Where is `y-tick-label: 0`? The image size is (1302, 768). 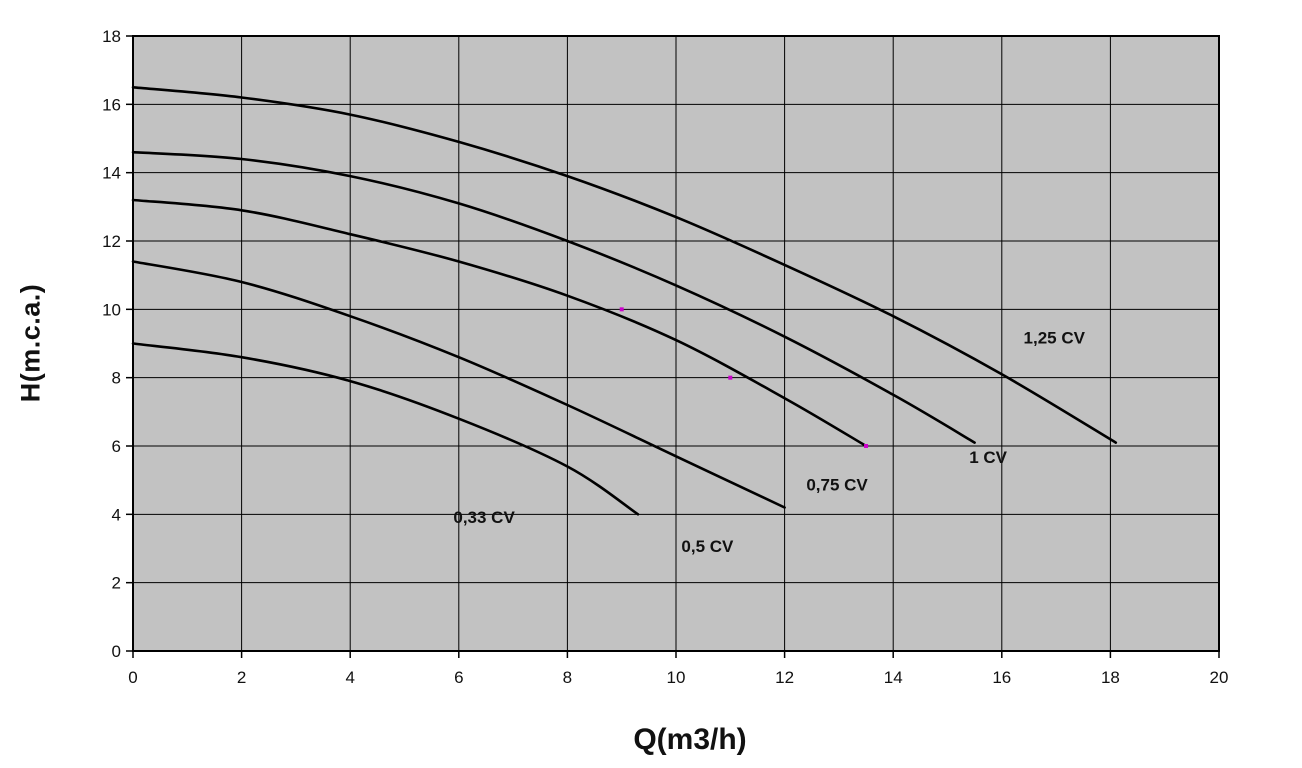
y-tick-label: 0 is located at coordinates (116, 651).